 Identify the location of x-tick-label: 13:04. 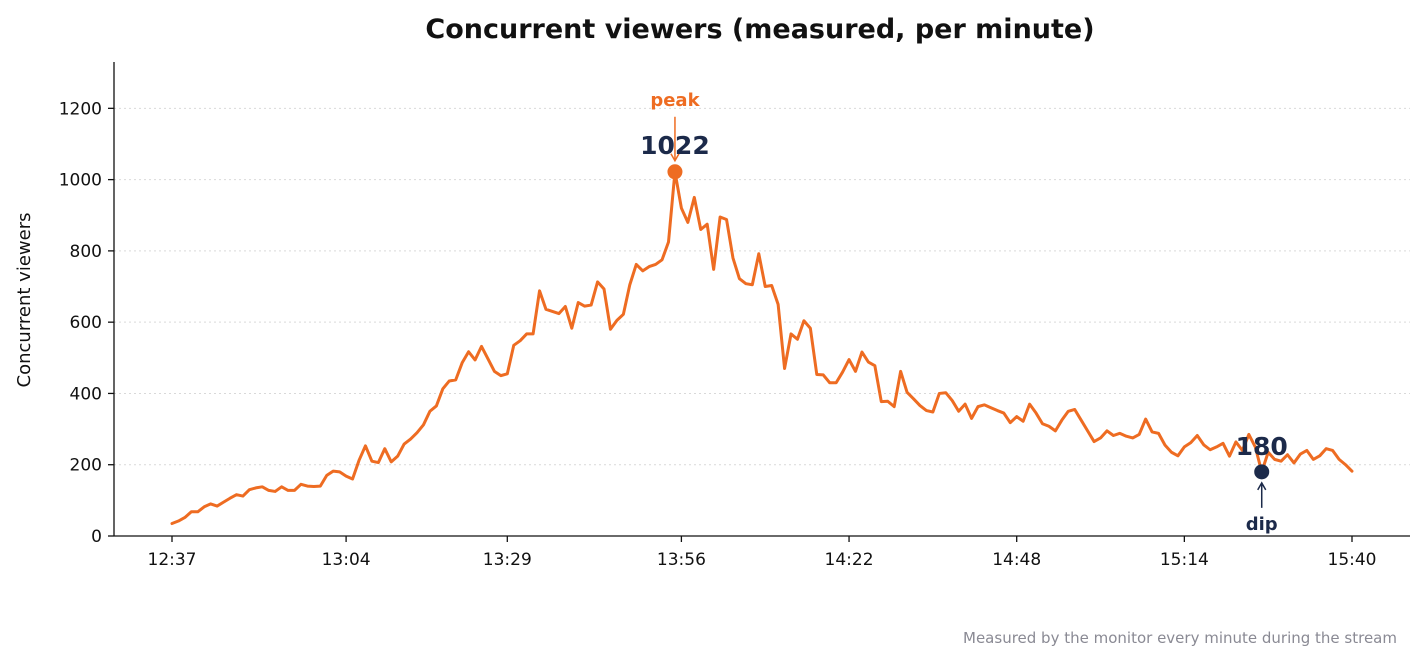
(346, 560).